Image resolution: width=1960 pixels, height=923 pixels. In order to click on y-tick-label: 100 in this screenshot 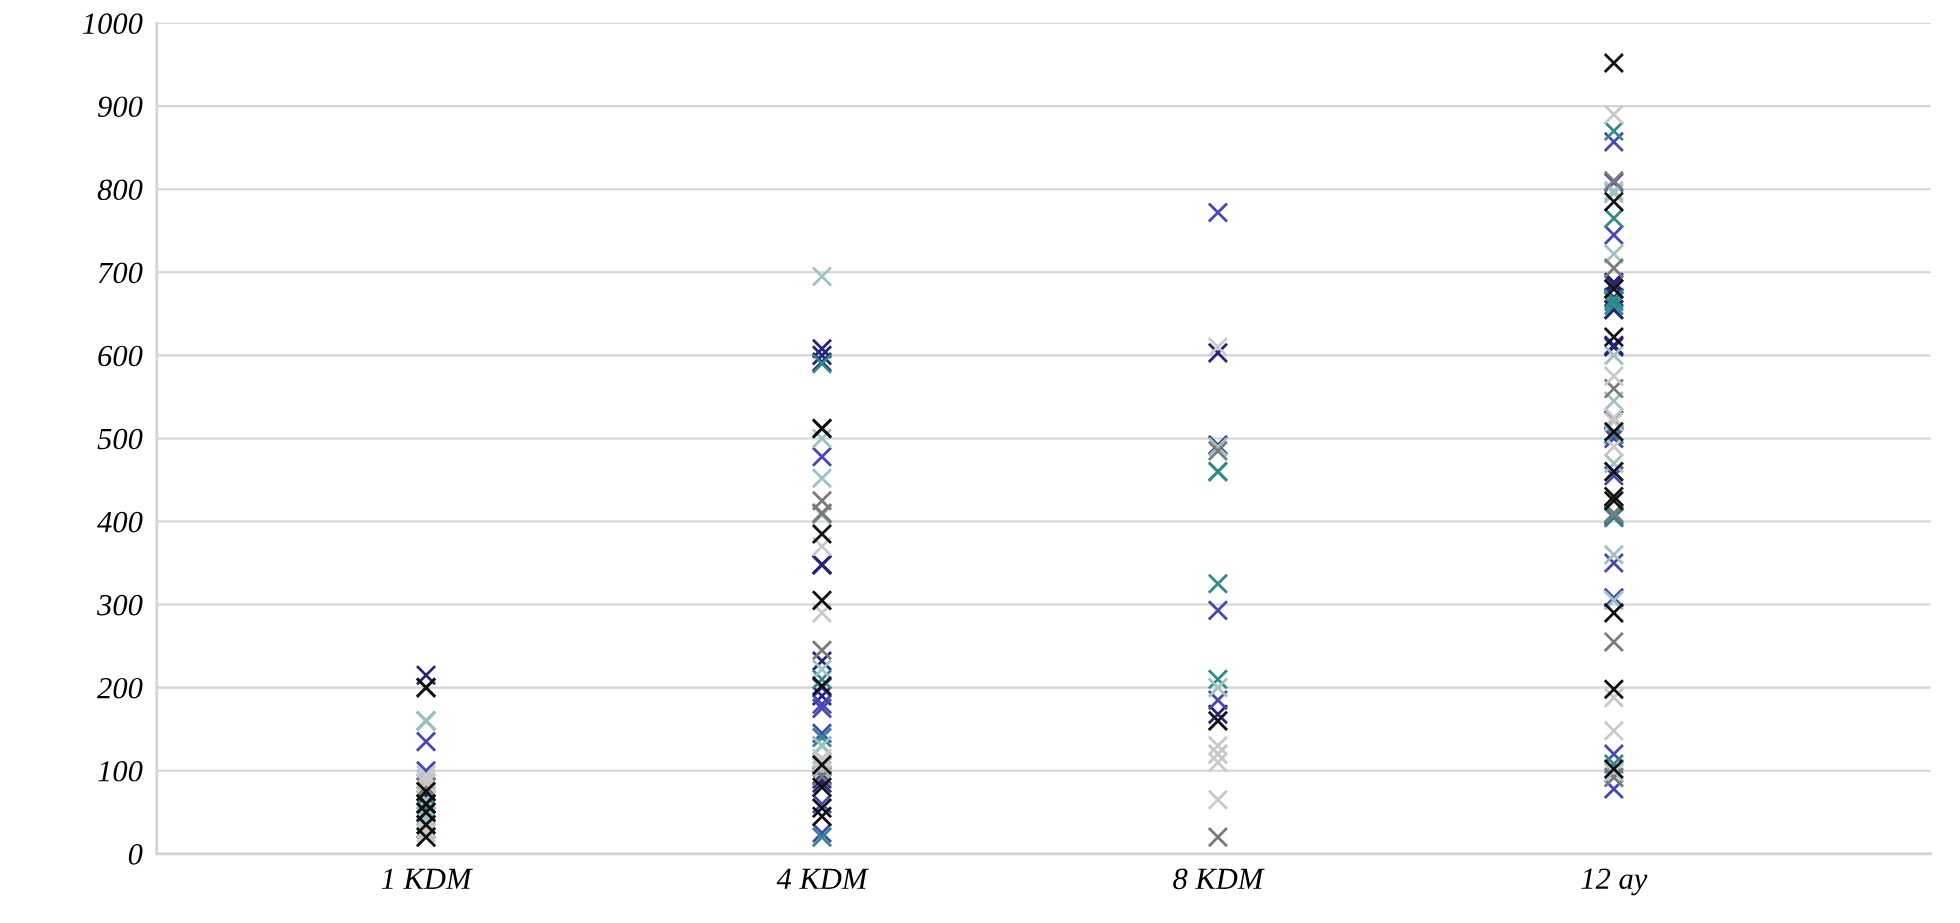, I will do `click(120, 771)`.